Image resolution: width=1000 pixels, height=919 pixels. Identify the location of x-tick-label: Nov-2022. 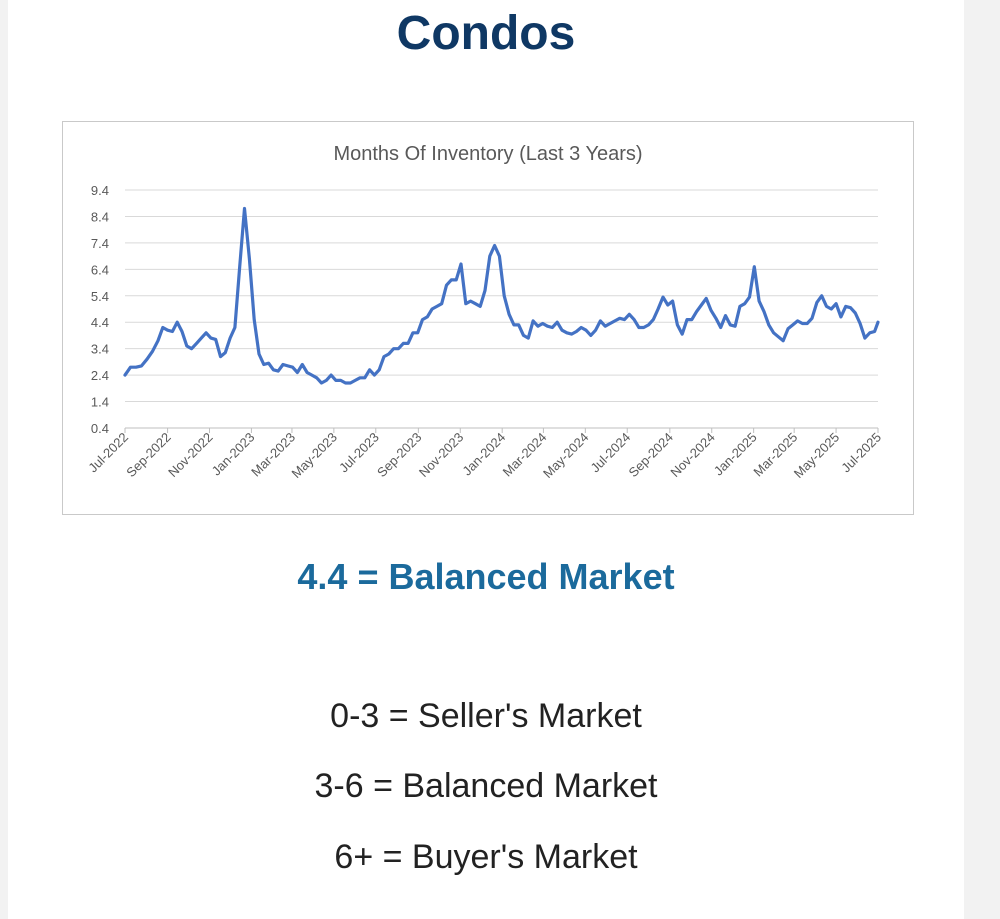
(190, 455).